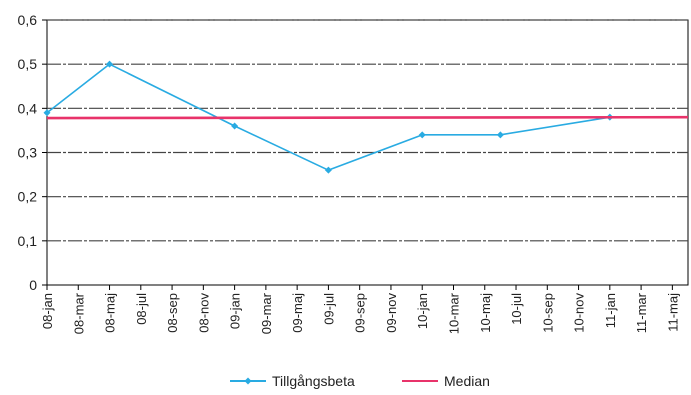 This screenshot has width=691, height=395. What do you see at coordinates (28, 108) in the screenshot?
I see `y-tick-label: 0,4` at bounding box center [28, 108].